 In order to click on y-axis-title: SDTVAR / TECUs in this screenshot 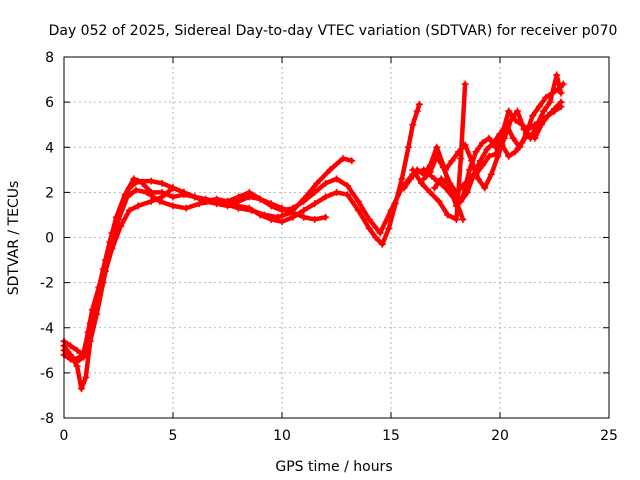, I will do `click(14, 238)`.